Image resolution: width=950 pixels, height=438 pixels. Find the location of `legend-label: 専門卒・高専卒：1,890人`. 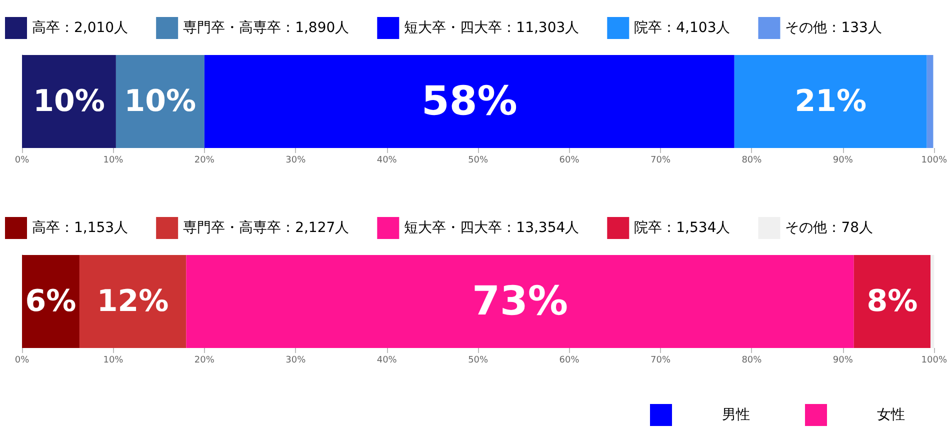

legend-label: 専門卒・高専卒：1,890人 is located at coordinates (266, 28).